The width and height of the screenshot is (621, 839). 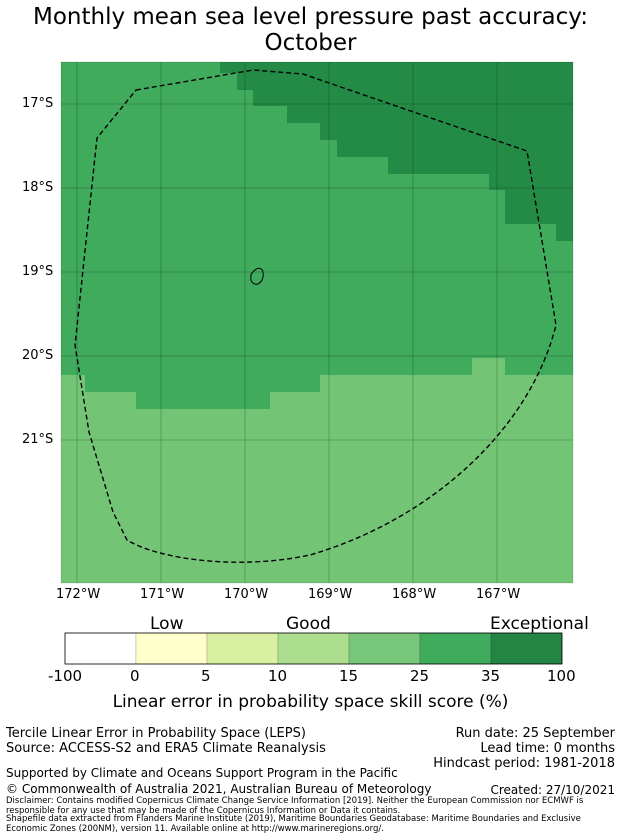 I want to click on niue-island, so click(x=257, y=276).